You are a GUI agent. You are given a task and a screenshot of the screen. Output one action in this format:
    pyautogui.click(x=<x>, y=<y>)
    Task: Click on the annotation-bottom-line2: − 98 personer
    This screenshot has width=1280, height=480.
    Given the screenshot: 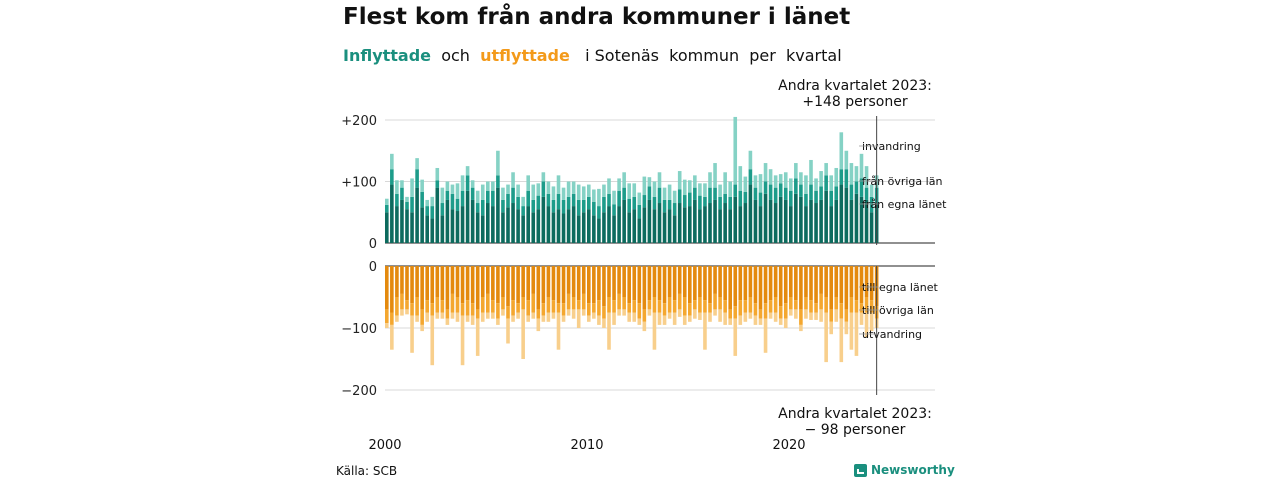 What is the action you would take?
    pyautogui.click(x=855, y=430)
    